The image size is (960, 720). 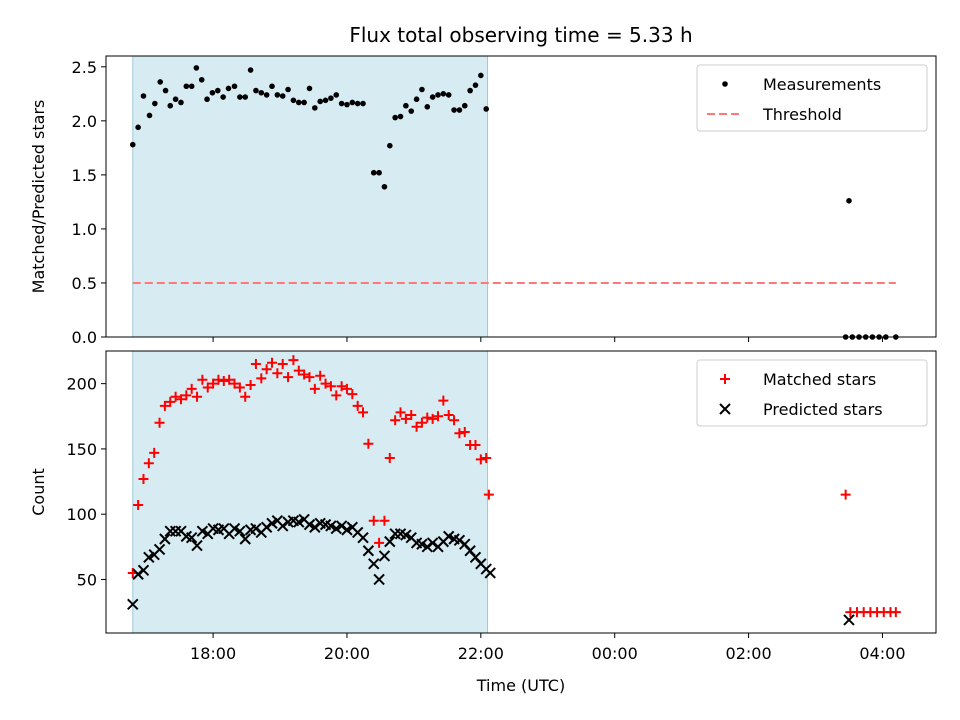 What do you see at coordinates (812, 98) in the screenshot?
I see `legend-box` at bounding box center [812, 98].